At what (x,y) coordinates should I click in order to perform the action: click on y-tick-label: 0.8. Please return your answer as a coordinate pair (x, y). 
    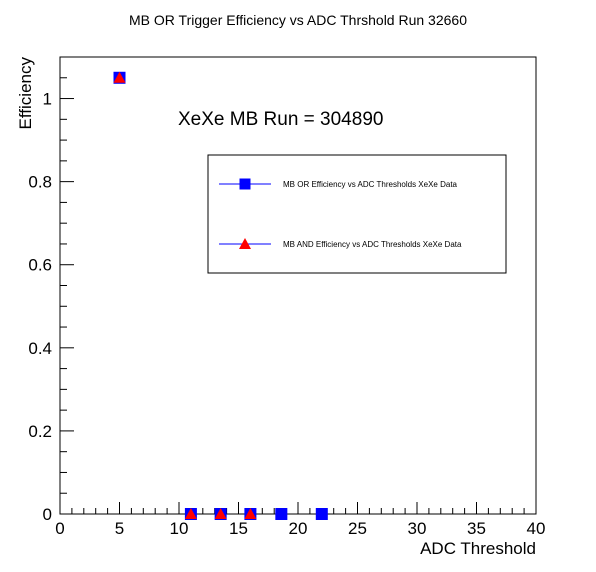
    Looking at the image, I should click on (40, 182).